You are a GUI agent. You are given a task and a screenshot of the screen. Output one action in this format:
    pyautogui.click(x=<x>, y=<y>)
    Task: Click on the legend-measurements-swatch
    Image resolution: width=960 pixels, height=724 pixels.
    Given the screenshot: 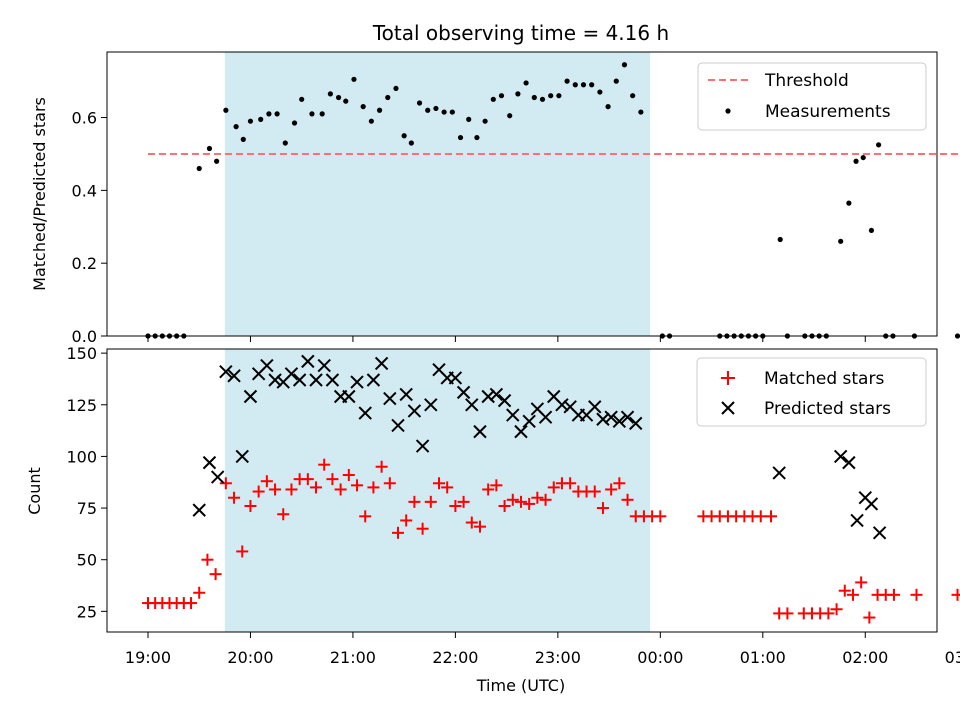 What is the action you would take?
    pyautogui.click(x=728, y=111)
    